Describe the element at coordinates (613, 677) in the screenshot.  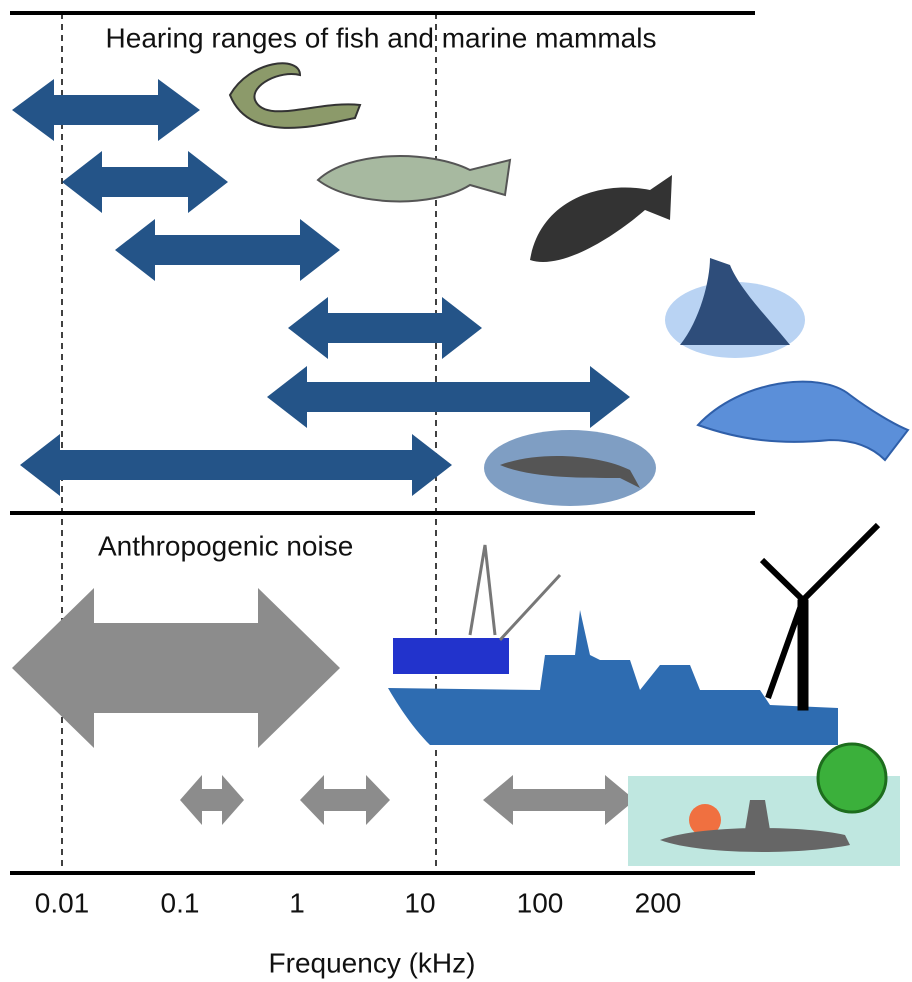
I see `ship` at that location.